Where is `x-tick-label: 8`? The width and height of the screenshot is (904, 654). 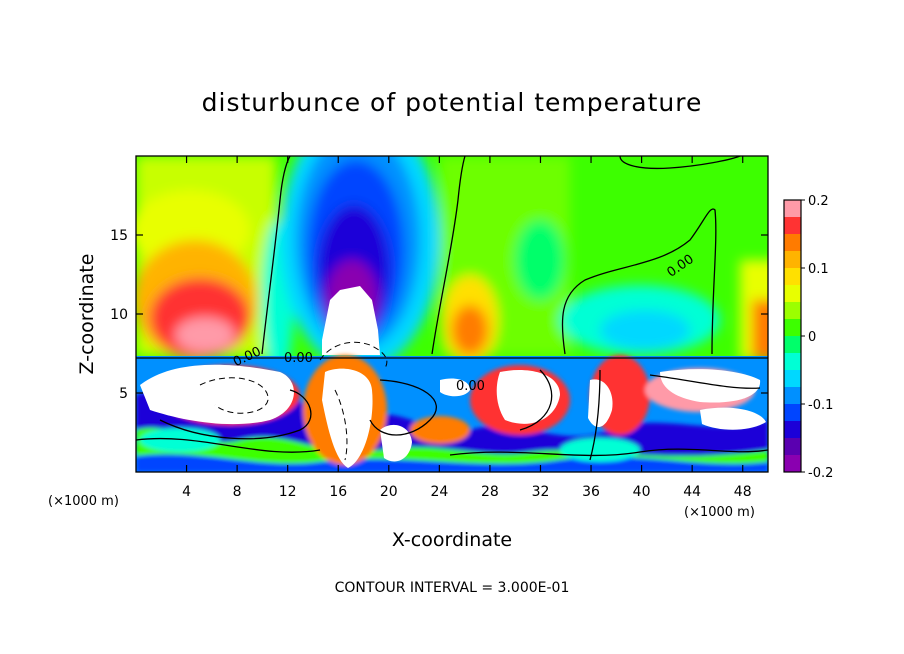
x-tick-label: 8 is located at coordinates (237, 492).